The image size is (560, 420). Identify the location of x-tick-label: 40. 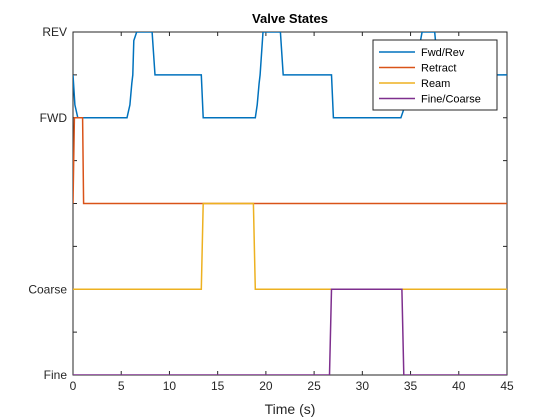
(459, 386).